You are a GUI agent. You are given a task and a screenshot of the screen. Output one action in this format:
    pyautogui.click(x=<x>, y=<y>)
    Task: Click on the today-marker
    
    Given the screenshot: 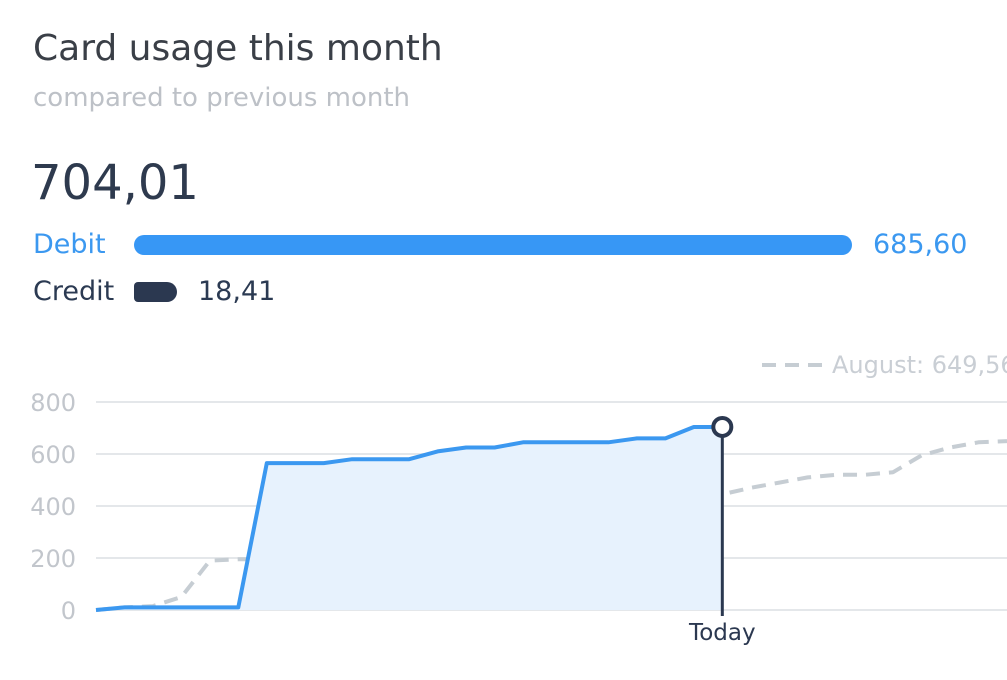 What is the action you would take?
    pyautogui.click(x=722, y=515)
    